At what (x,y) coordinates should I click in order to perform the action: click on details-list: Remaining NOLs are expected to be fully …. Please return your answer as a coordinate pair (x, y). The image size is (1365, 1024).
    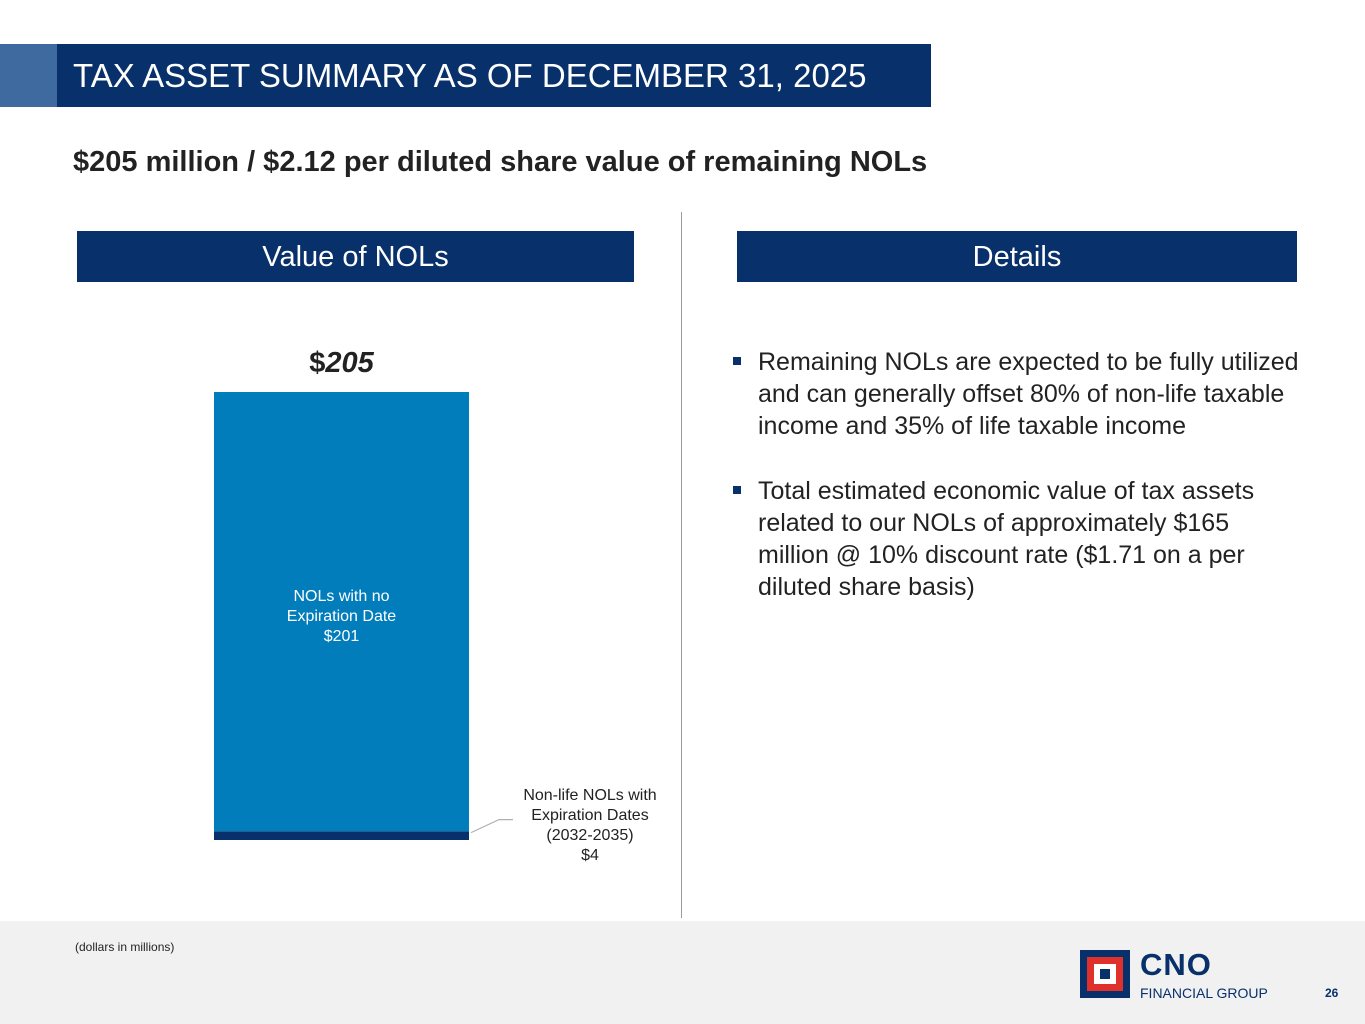
    Looking at the image, I should click on (1014, 491).